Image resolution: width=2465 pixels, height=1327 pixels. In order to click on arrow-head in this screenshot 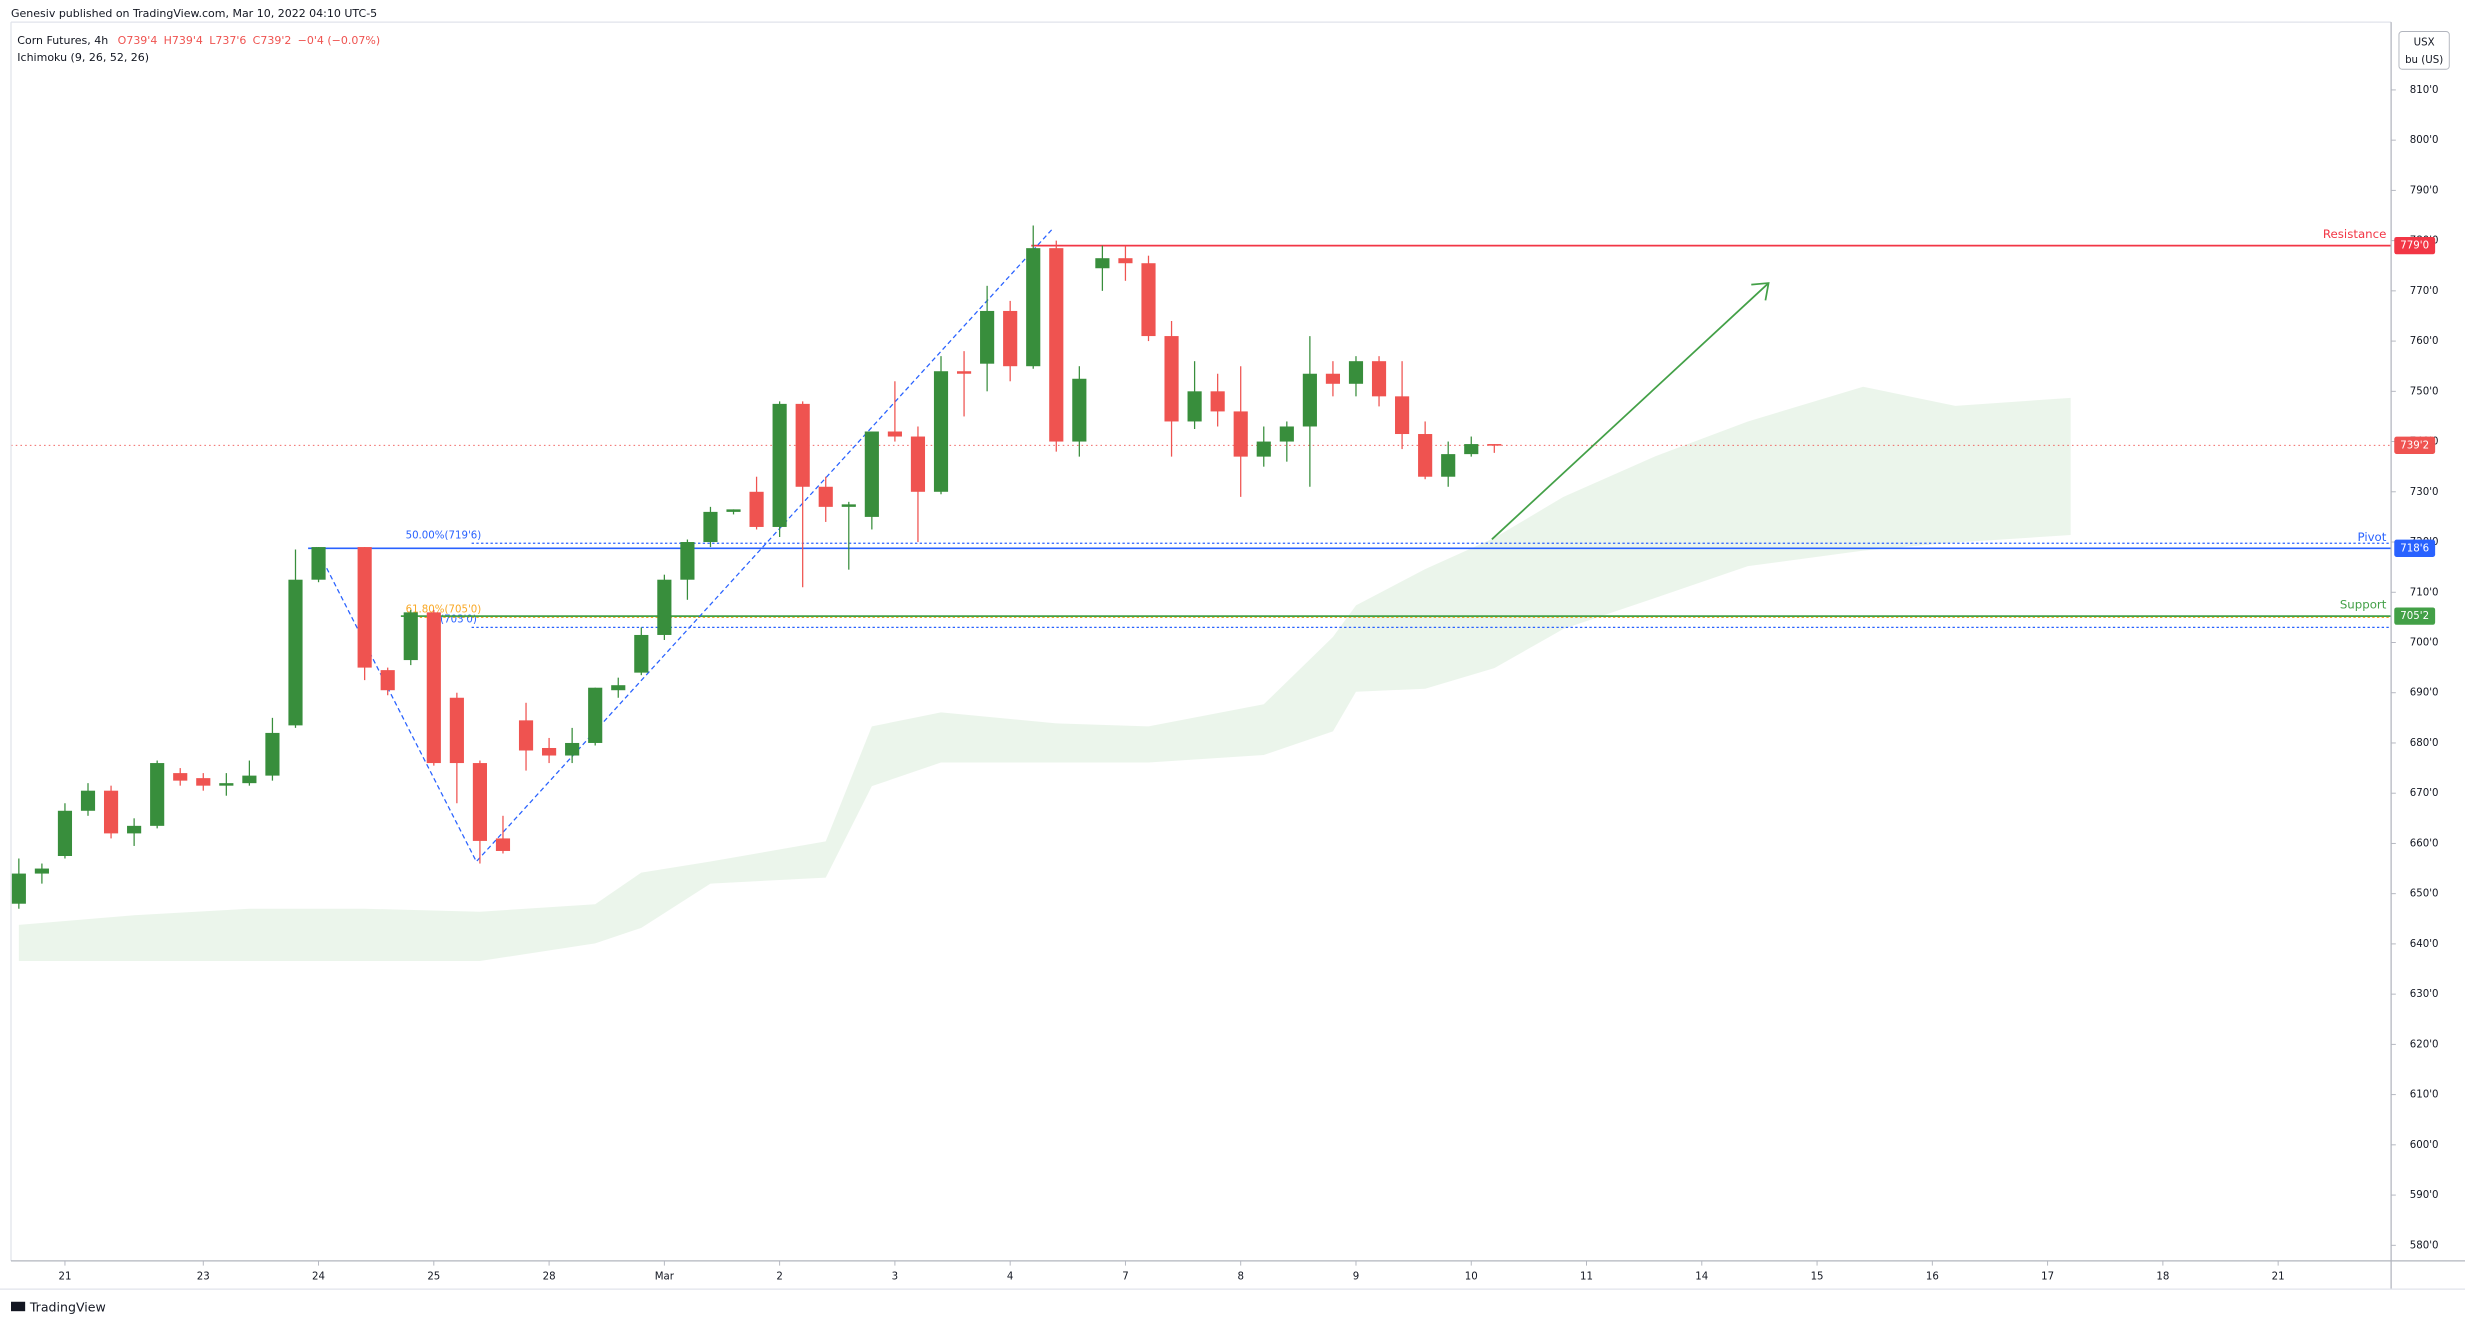, I will do `click(1760, 291)`.